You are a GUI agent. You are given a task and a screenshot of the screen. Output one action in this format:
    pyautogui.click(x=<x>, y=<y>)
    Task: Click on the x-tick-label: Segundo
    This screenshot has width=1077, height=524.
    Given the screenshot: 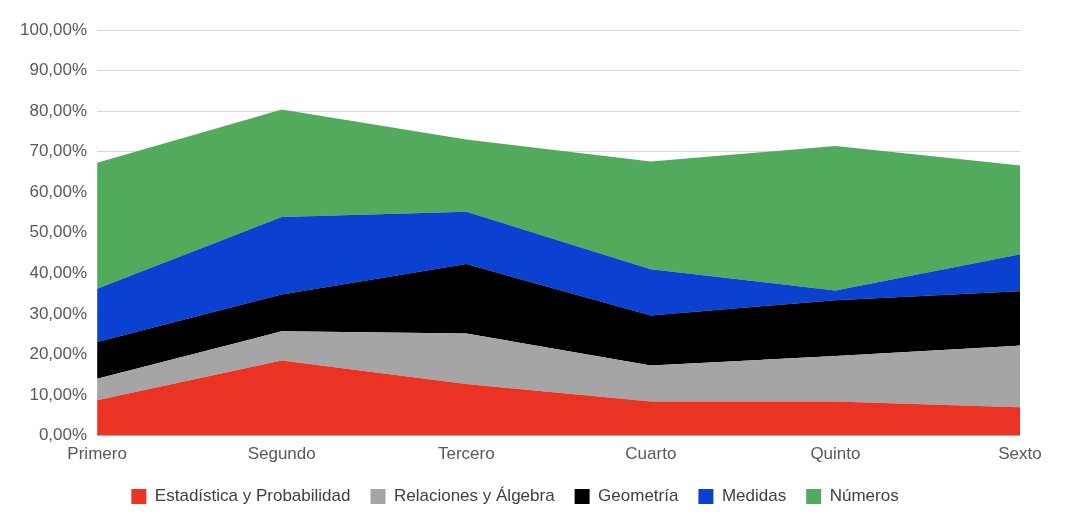 What is the action you would take?
    pyautogui.click(x=281, y=454)
    